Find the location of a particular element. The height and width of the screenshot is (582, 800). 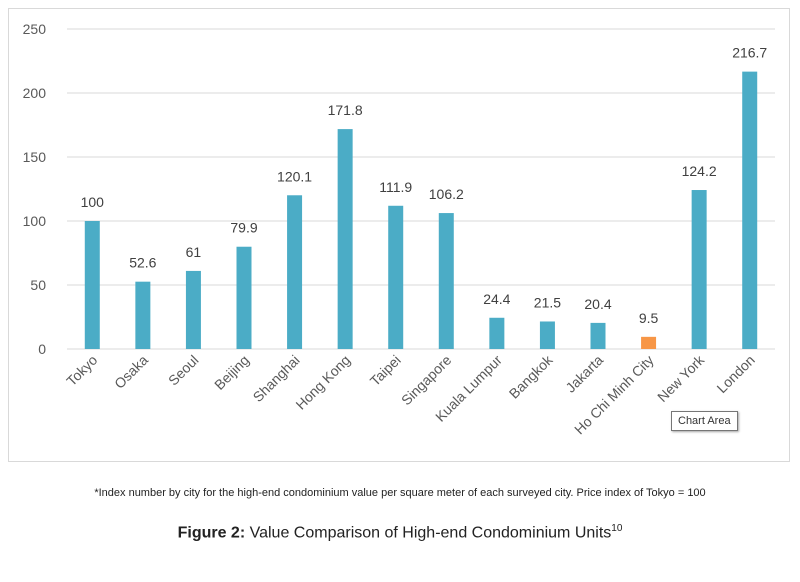

data-label: 111.9 is located at coordinates (395, 187).